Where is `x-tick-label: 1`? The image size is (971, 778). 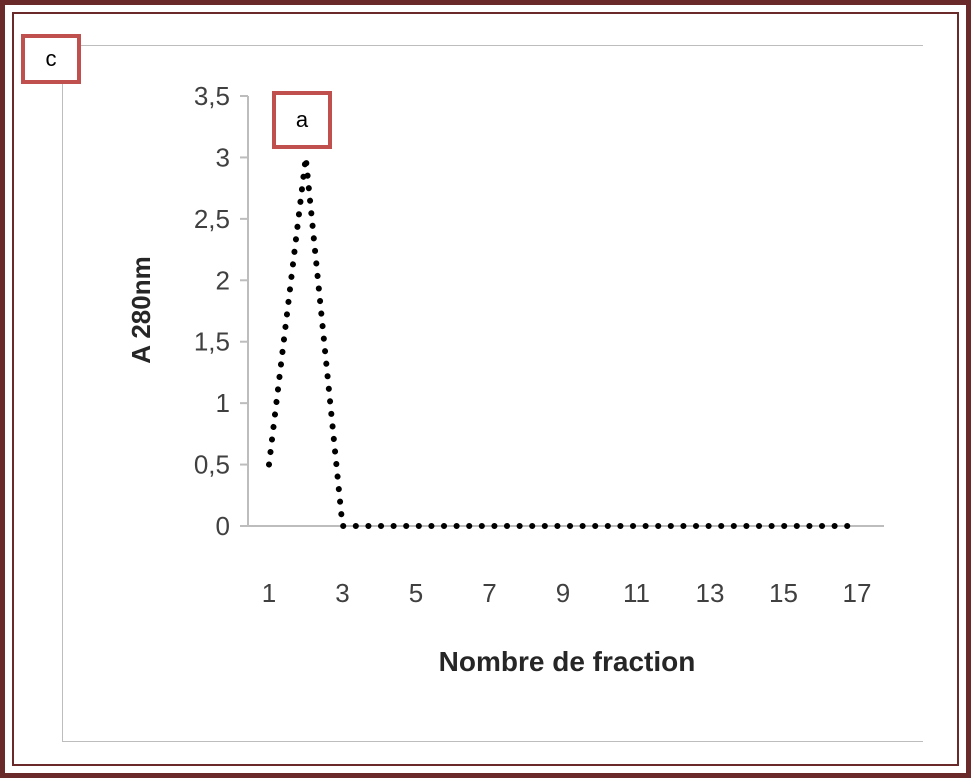
x-tick-label: 1 is located at coordinates (269, 593).